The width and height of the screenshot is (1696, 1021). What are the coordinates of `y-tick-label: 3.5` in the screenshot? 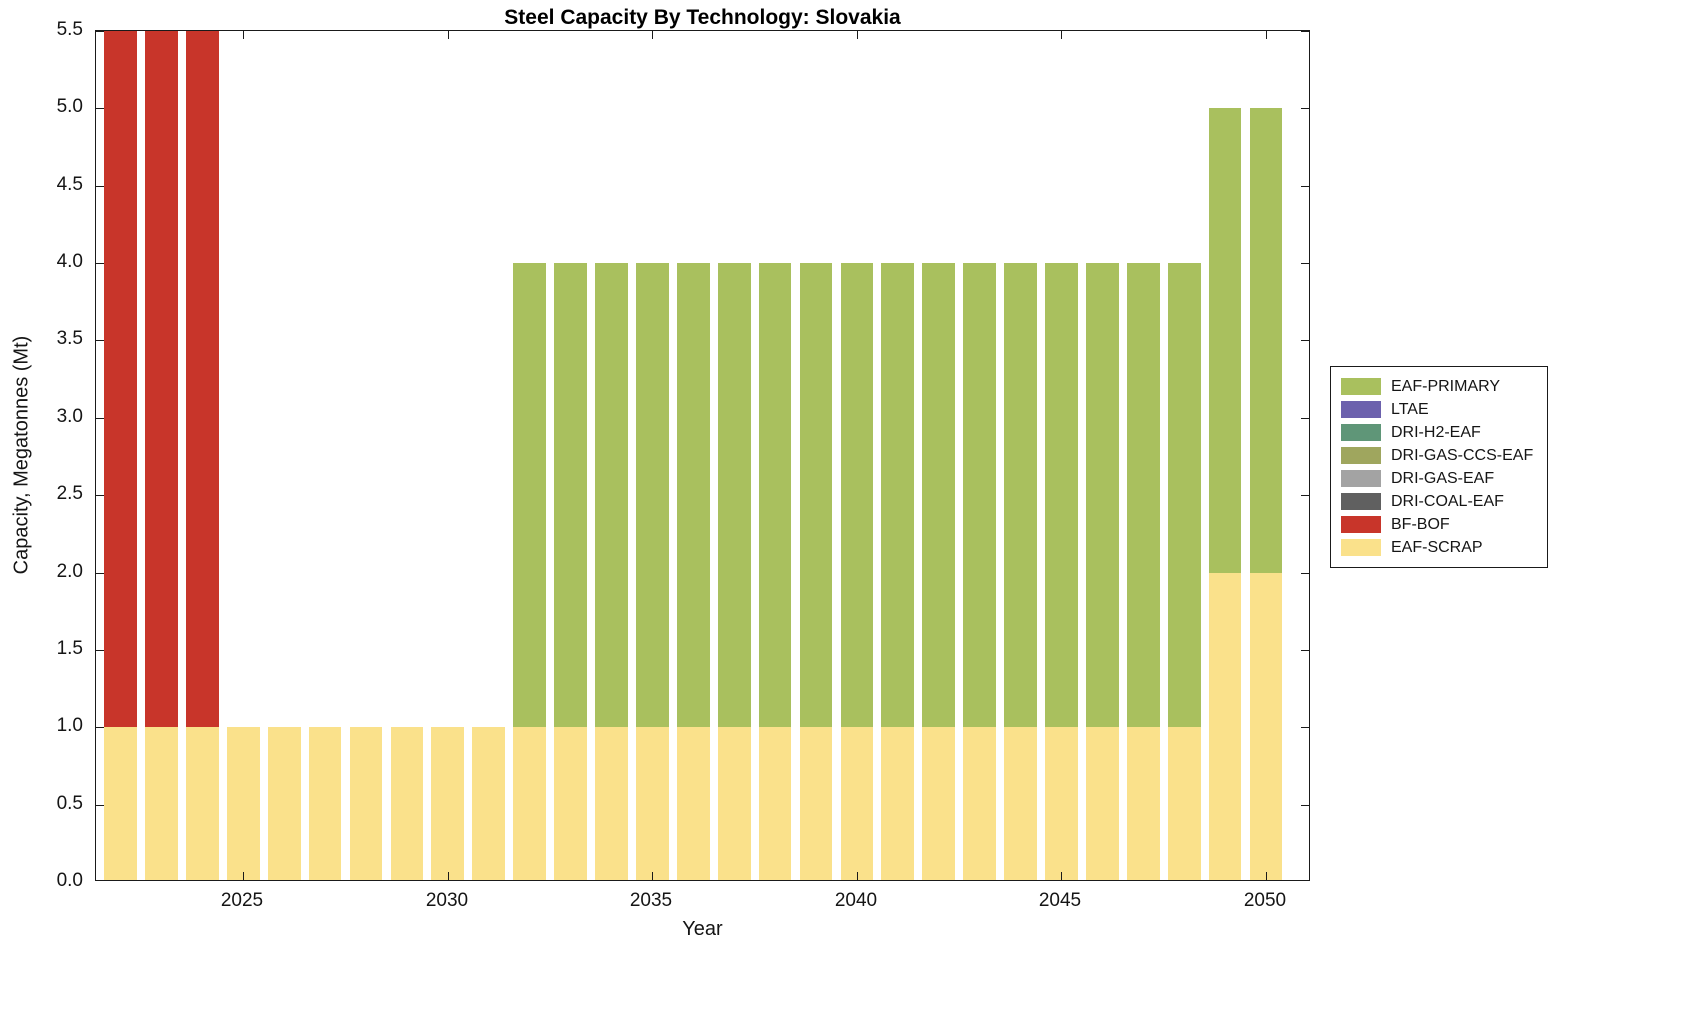 It's located at (69, 338).